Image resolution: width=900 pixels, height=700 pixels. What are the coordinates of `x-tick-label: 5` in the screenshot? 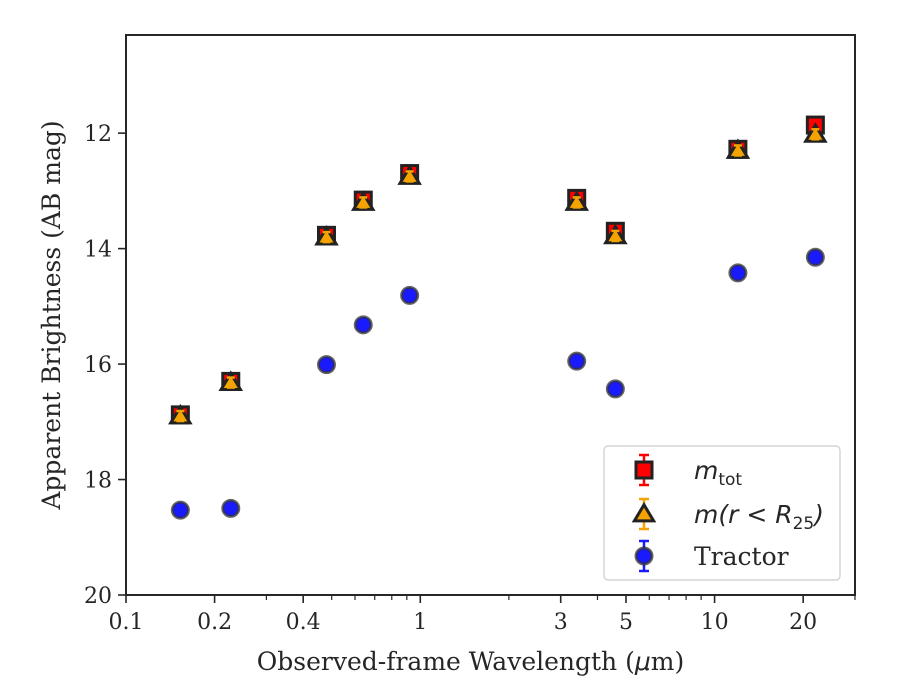 It's located at (626, 622).